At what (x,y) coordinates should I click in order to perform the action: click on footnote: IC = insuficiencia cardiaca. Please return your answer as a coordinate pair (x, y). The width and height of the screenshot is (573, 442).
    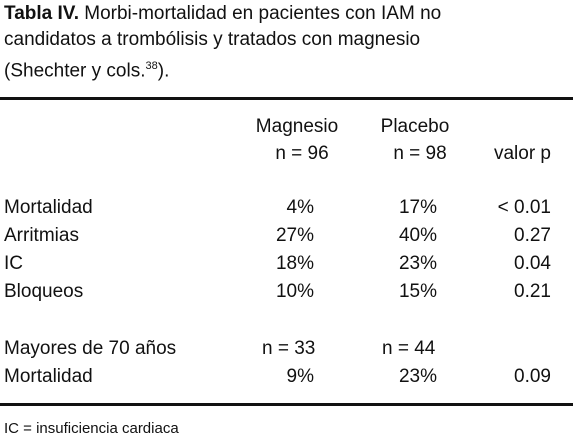
    Looking at the image, I should click on (91, 428).